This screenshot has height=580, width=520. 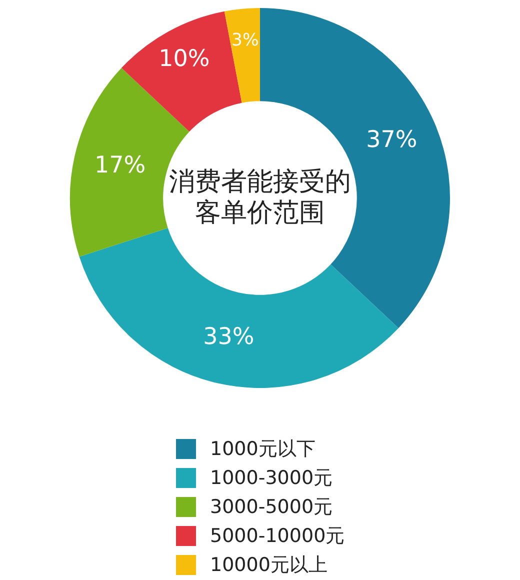 I want to click on data-label: 10%, so click(x=184, y=59).